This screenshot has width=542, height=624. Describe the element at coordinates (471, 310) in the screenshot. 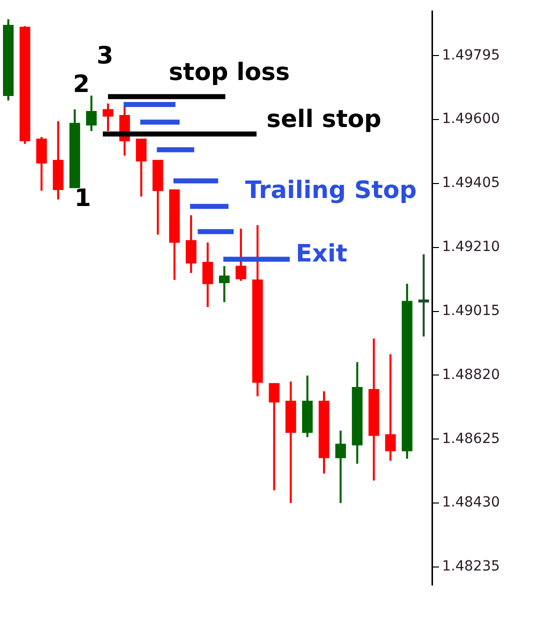

I see `y-tick-label: 1.49015` at that location.